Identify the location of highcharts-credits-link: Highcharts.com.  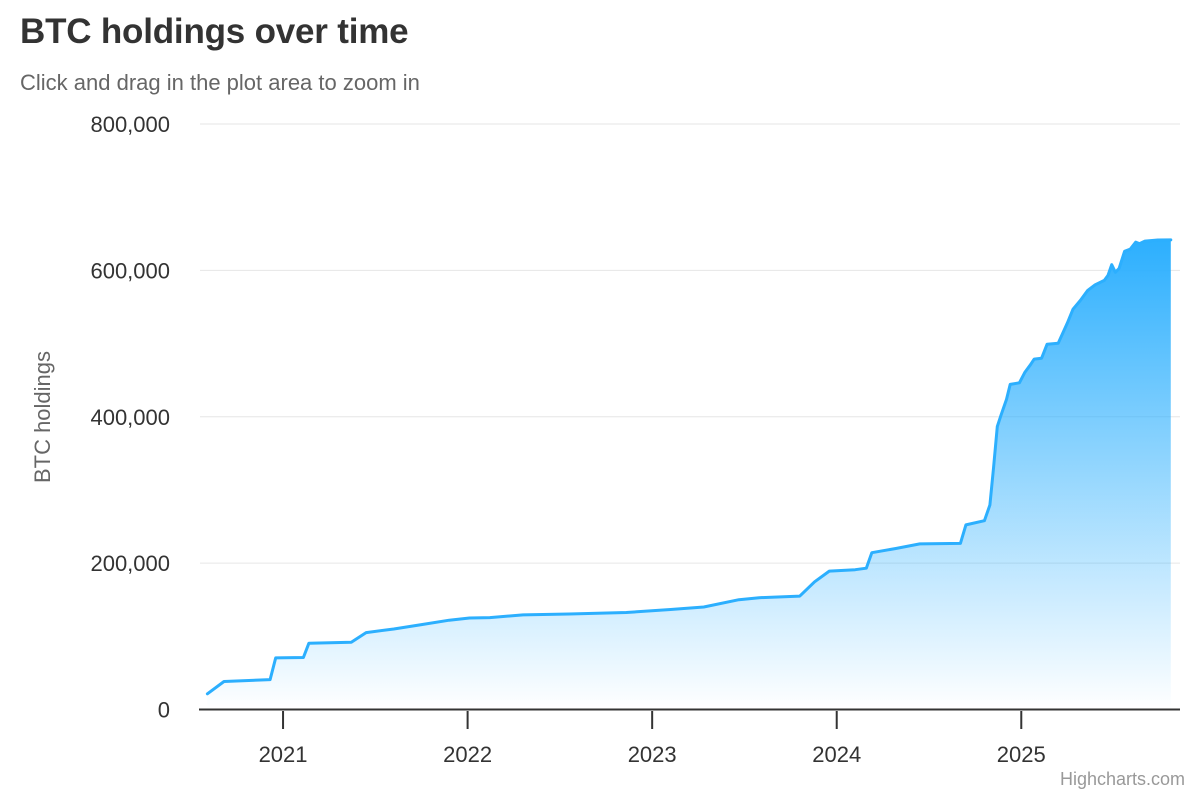
(1122, 779).